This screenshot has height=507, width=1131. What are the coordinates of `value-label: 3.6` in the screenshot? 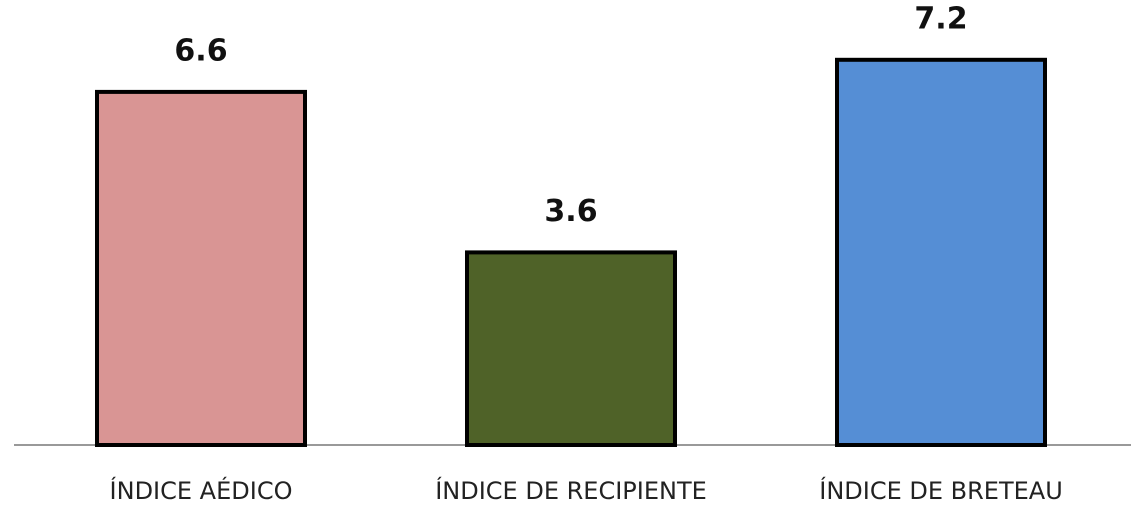 It's located at (570, 211).